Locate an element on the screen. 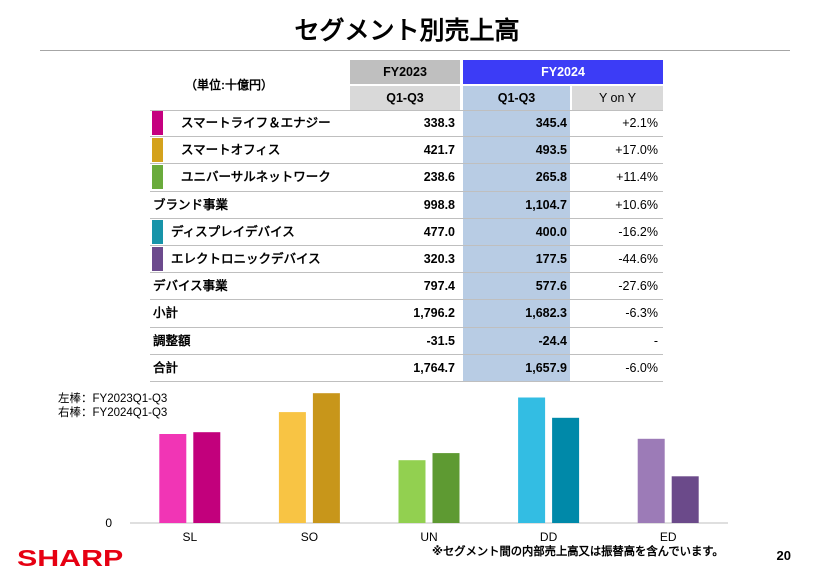 Image resolution: width=814 pixels, height=578 pixels. title-divider is located at coordinates (415, 50).